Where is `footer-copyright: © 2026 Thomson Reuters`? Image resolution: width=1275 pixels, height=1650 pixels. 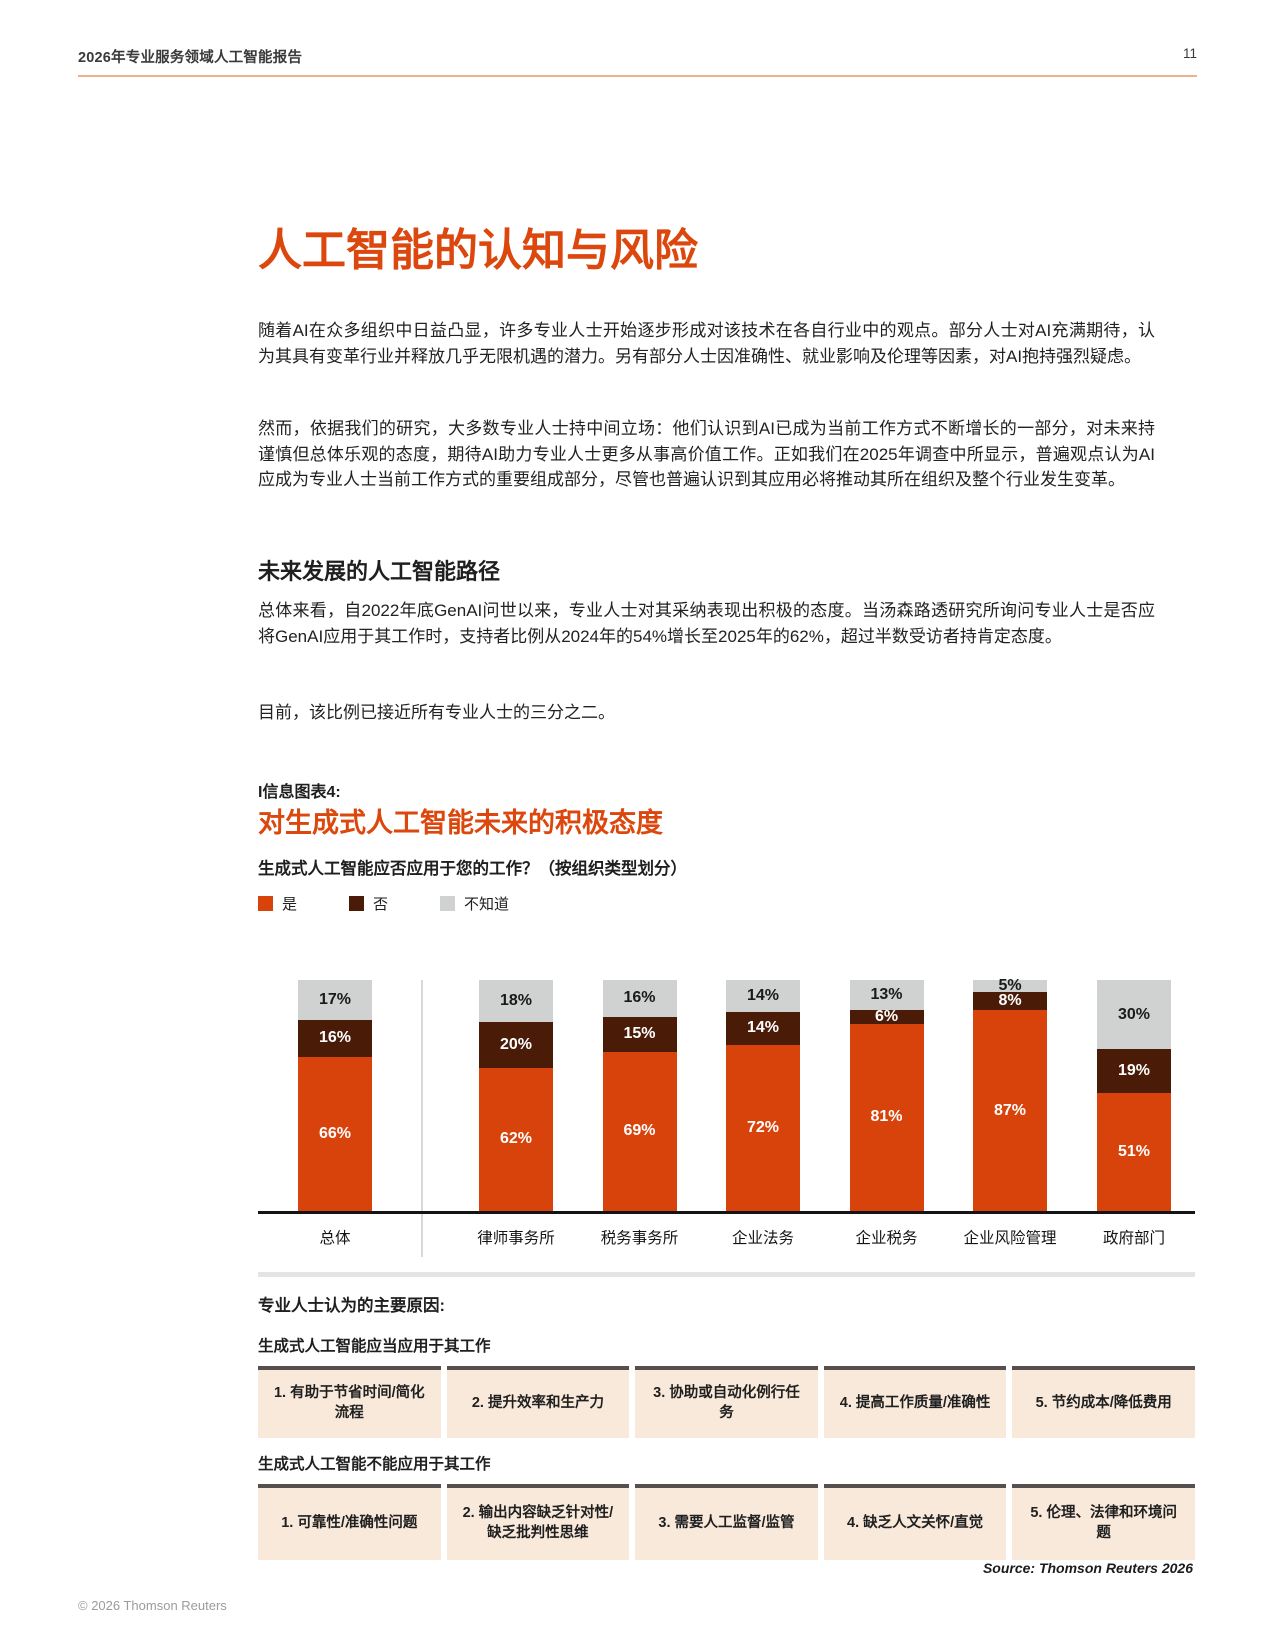 footer-copyright: © 2026 Thomson Reuters is located at coordinates (152, 1605).